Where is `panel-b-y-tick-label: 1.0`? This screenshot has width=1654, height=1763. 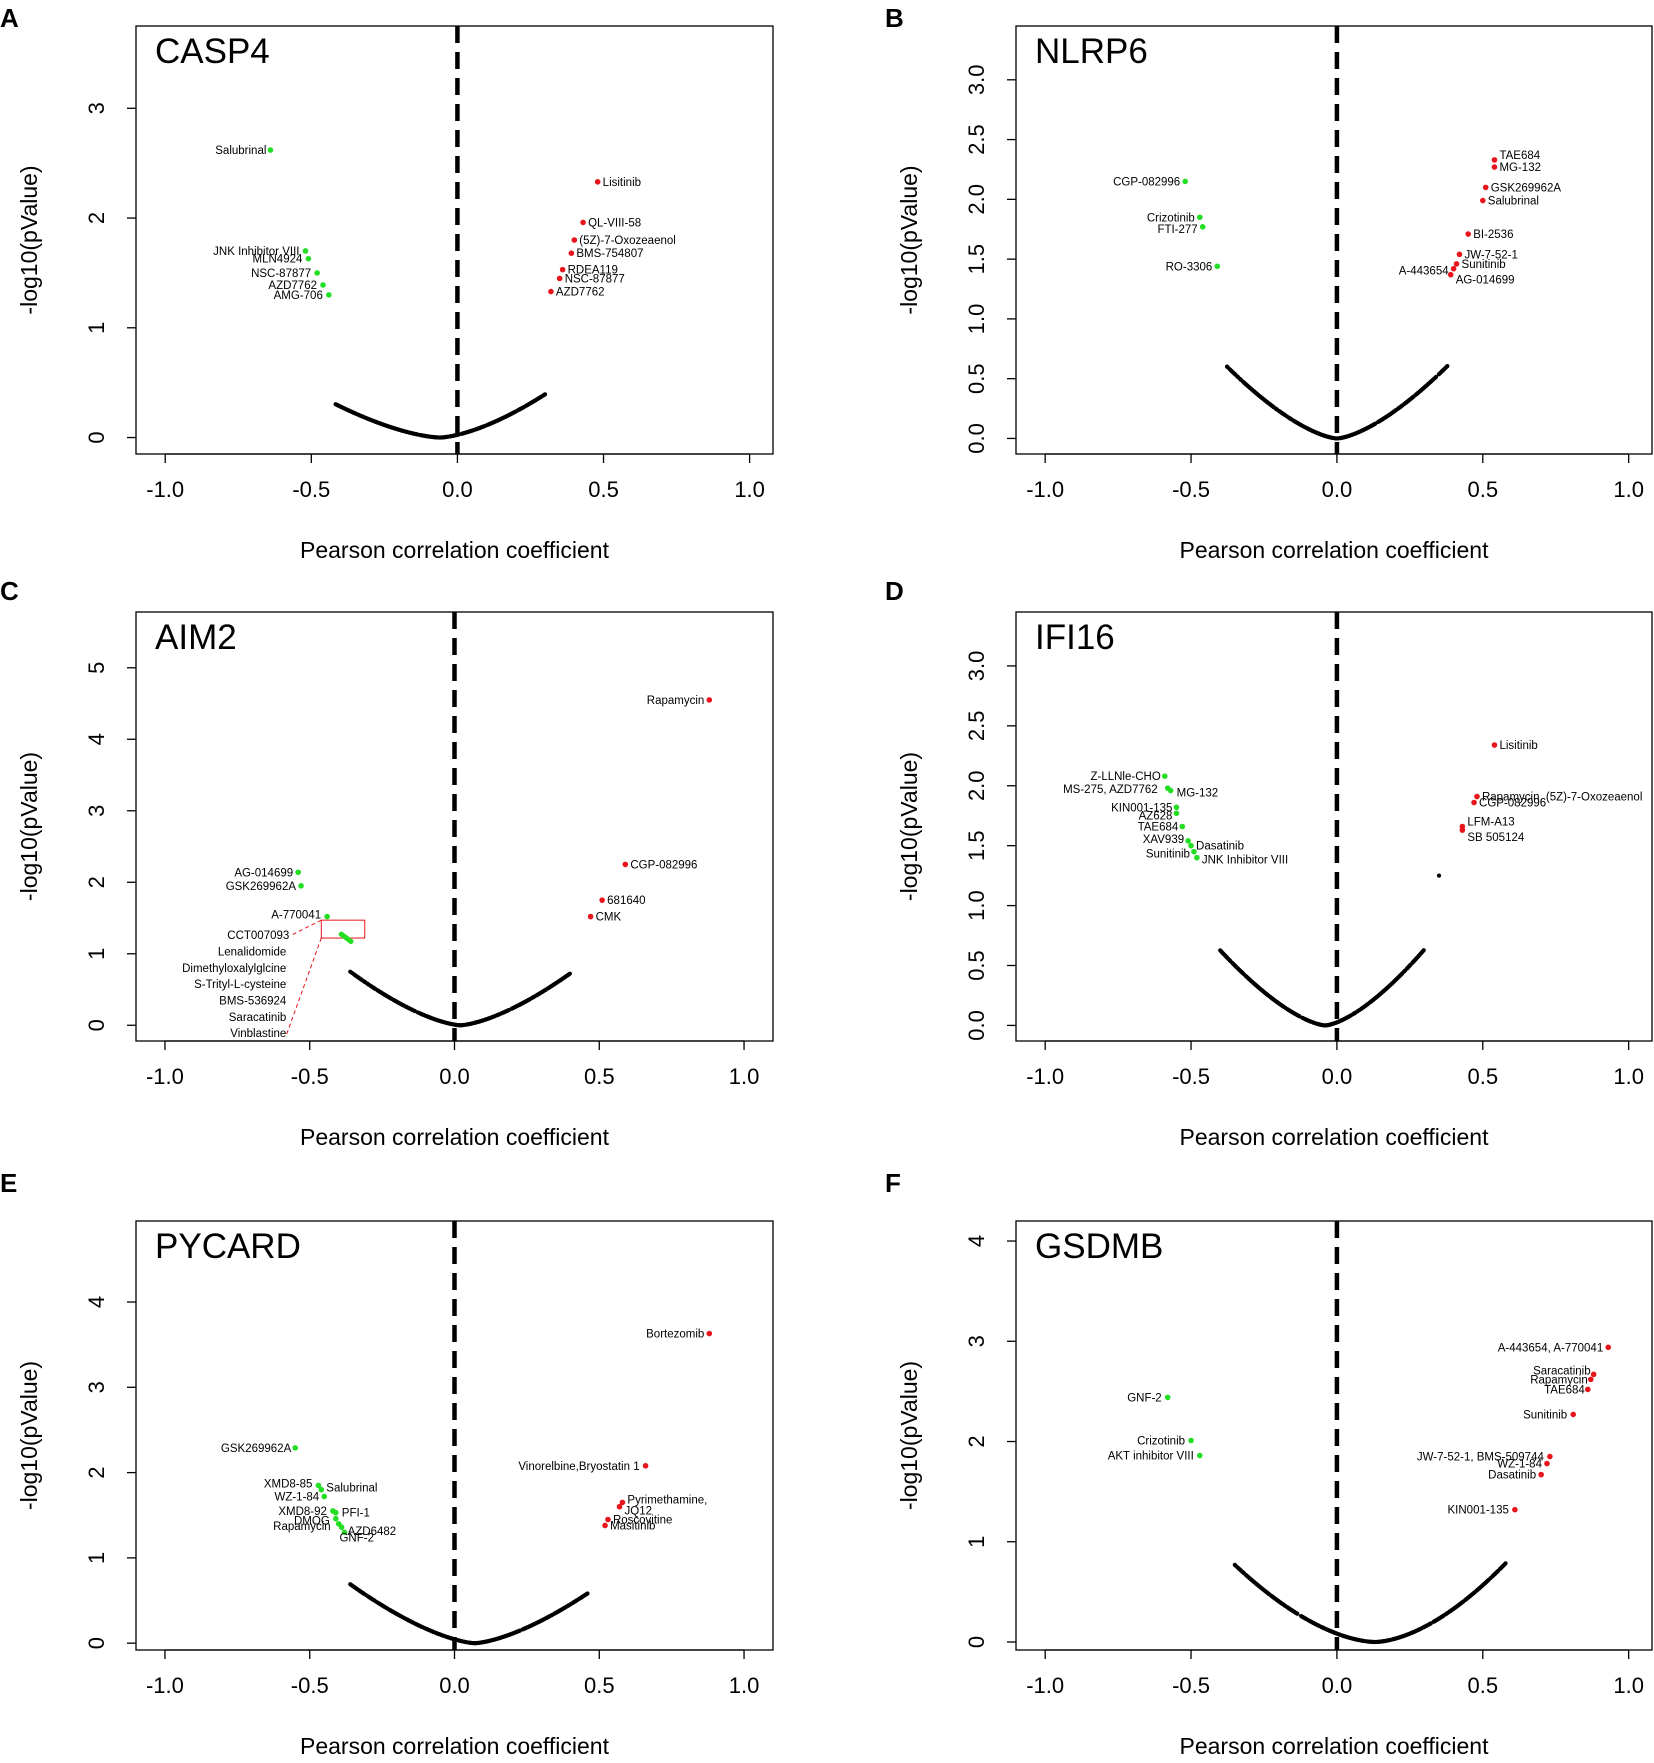
panel-b-y-tick-label: 1.0 is located at coordinates (976, 319).